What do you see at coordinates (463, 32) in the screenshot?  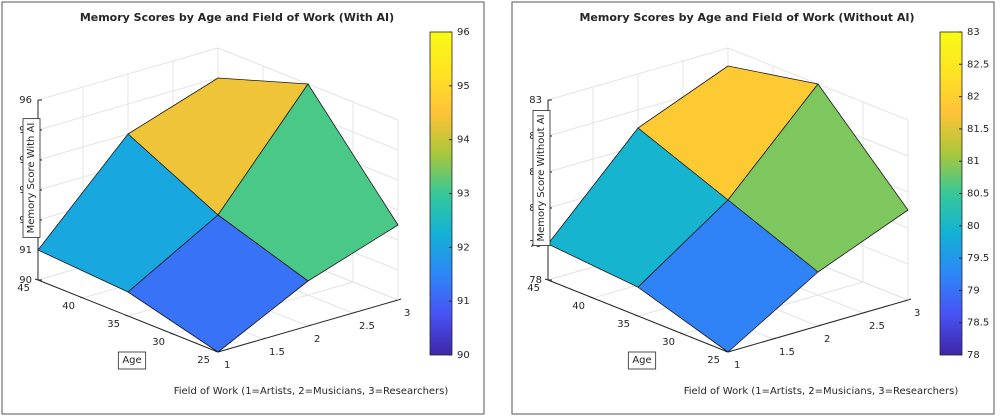 I see `colorbar-tick-label: 96` at bounding box center [463, 32].